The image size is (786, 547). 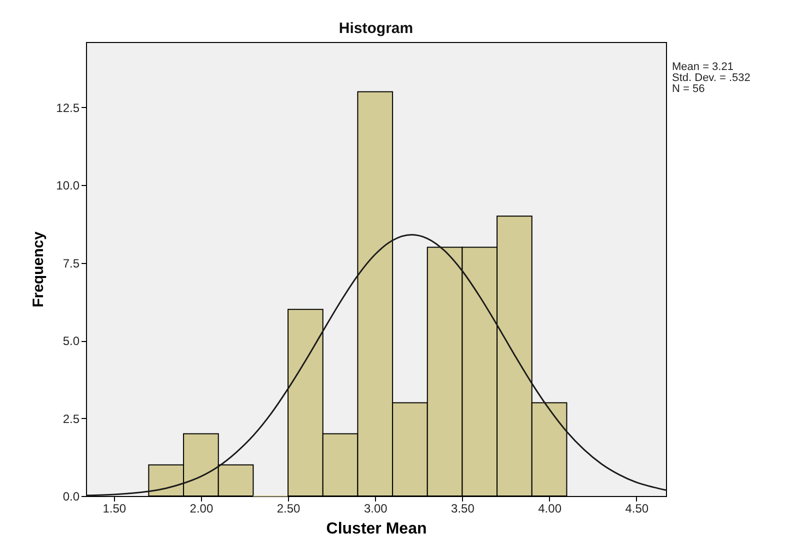 What do you see at coordinates (39, 269) in the screenshot?
I see `y-axis-title: Frequency` at bounding box center [39, 269].